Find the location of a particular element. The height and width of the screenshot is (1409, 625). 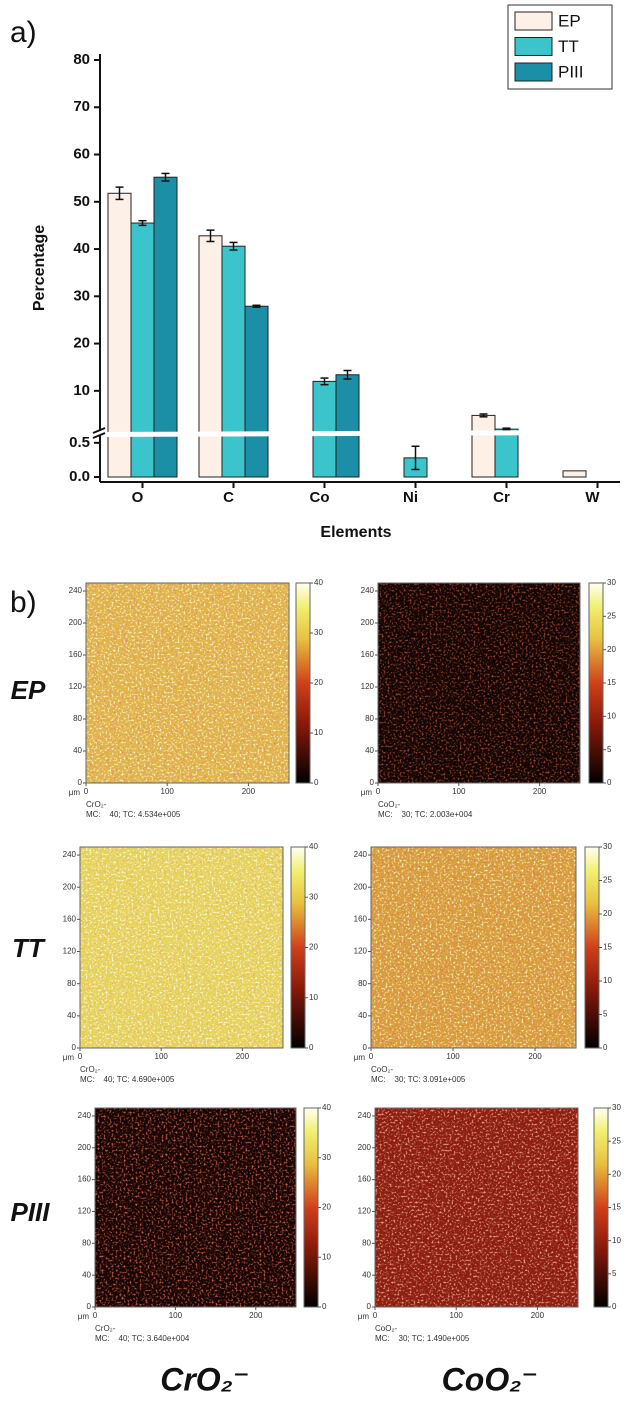

x-tick-label: O is located at coordinates (138, 497).